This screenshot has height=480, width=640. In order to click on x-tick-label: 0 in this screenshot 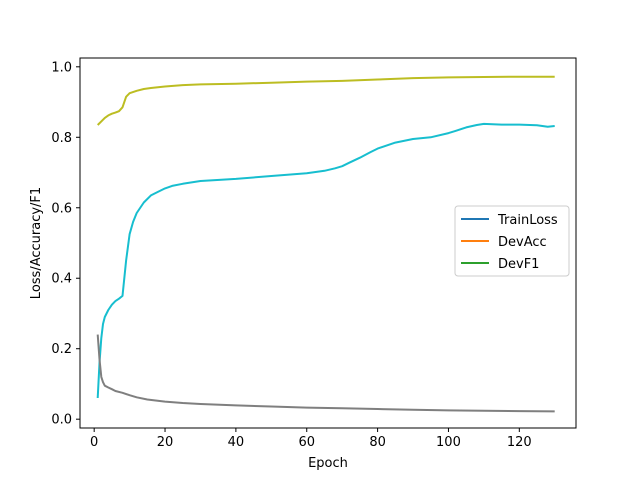, I will do `click(94, 442)`.